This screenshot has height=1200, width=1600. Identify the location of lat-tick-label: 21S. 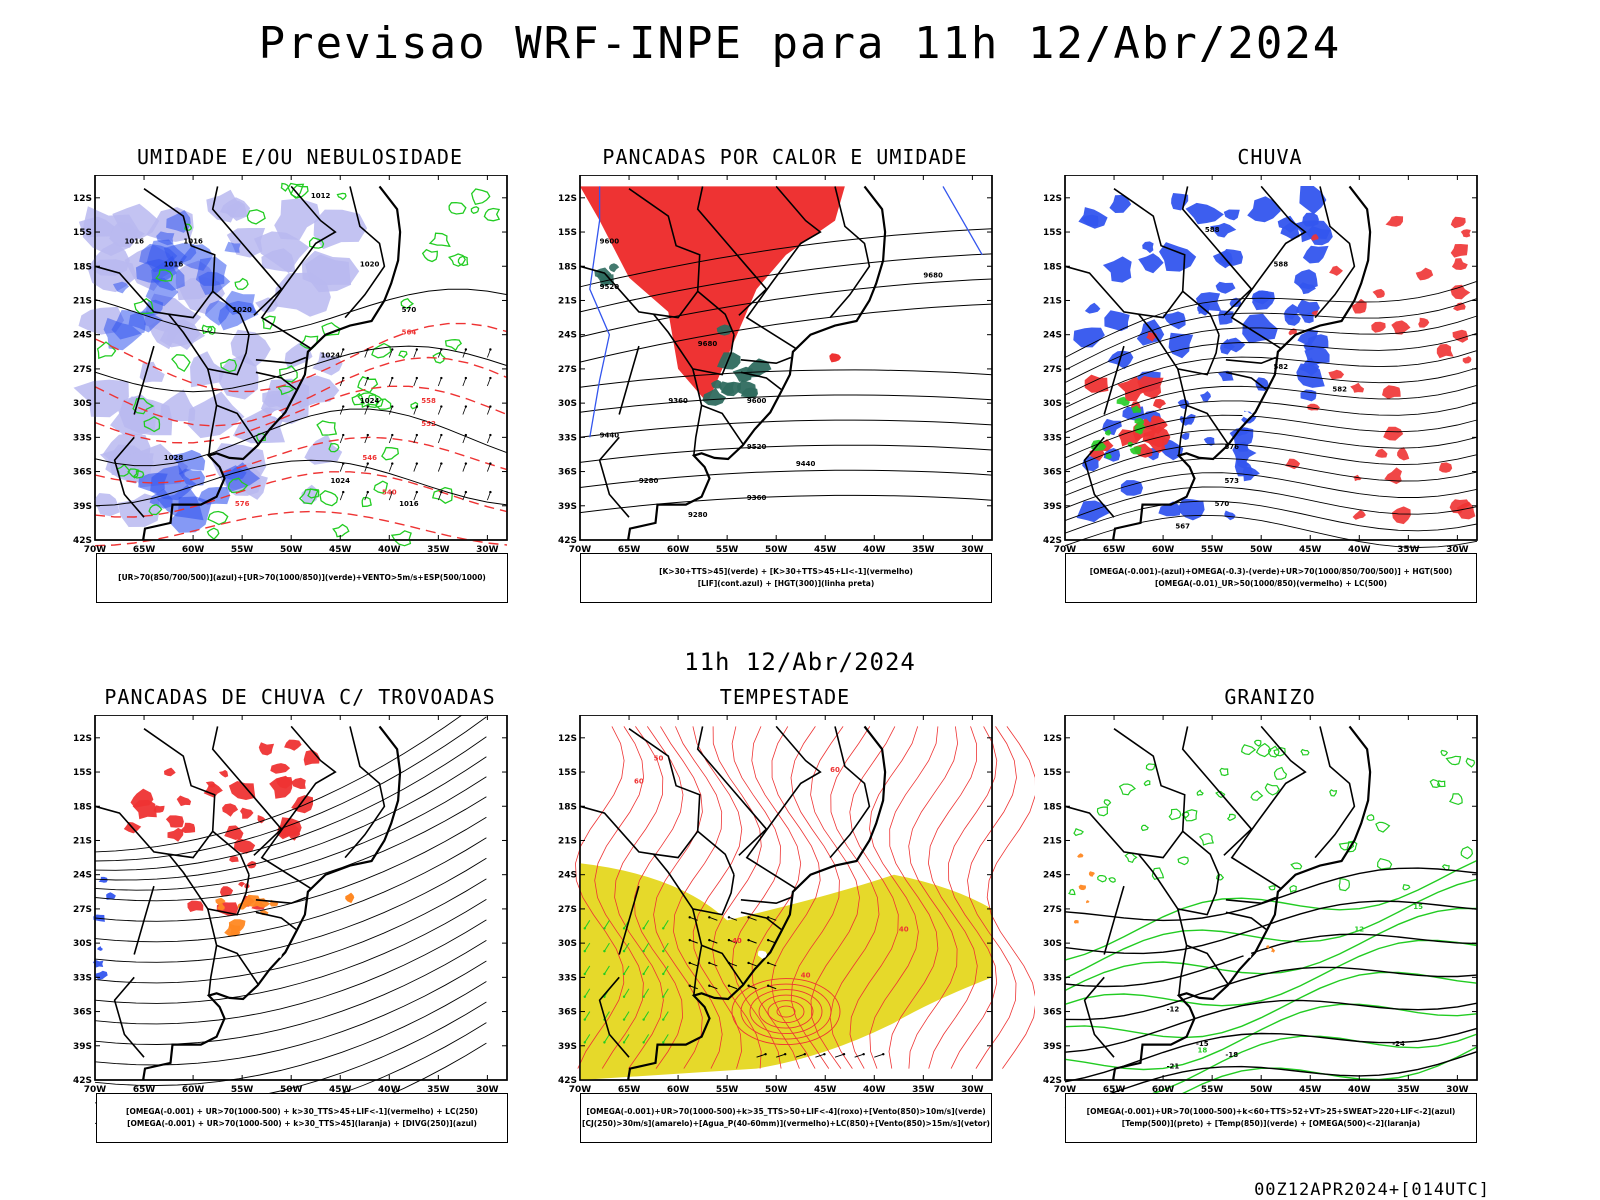
(567, 301).